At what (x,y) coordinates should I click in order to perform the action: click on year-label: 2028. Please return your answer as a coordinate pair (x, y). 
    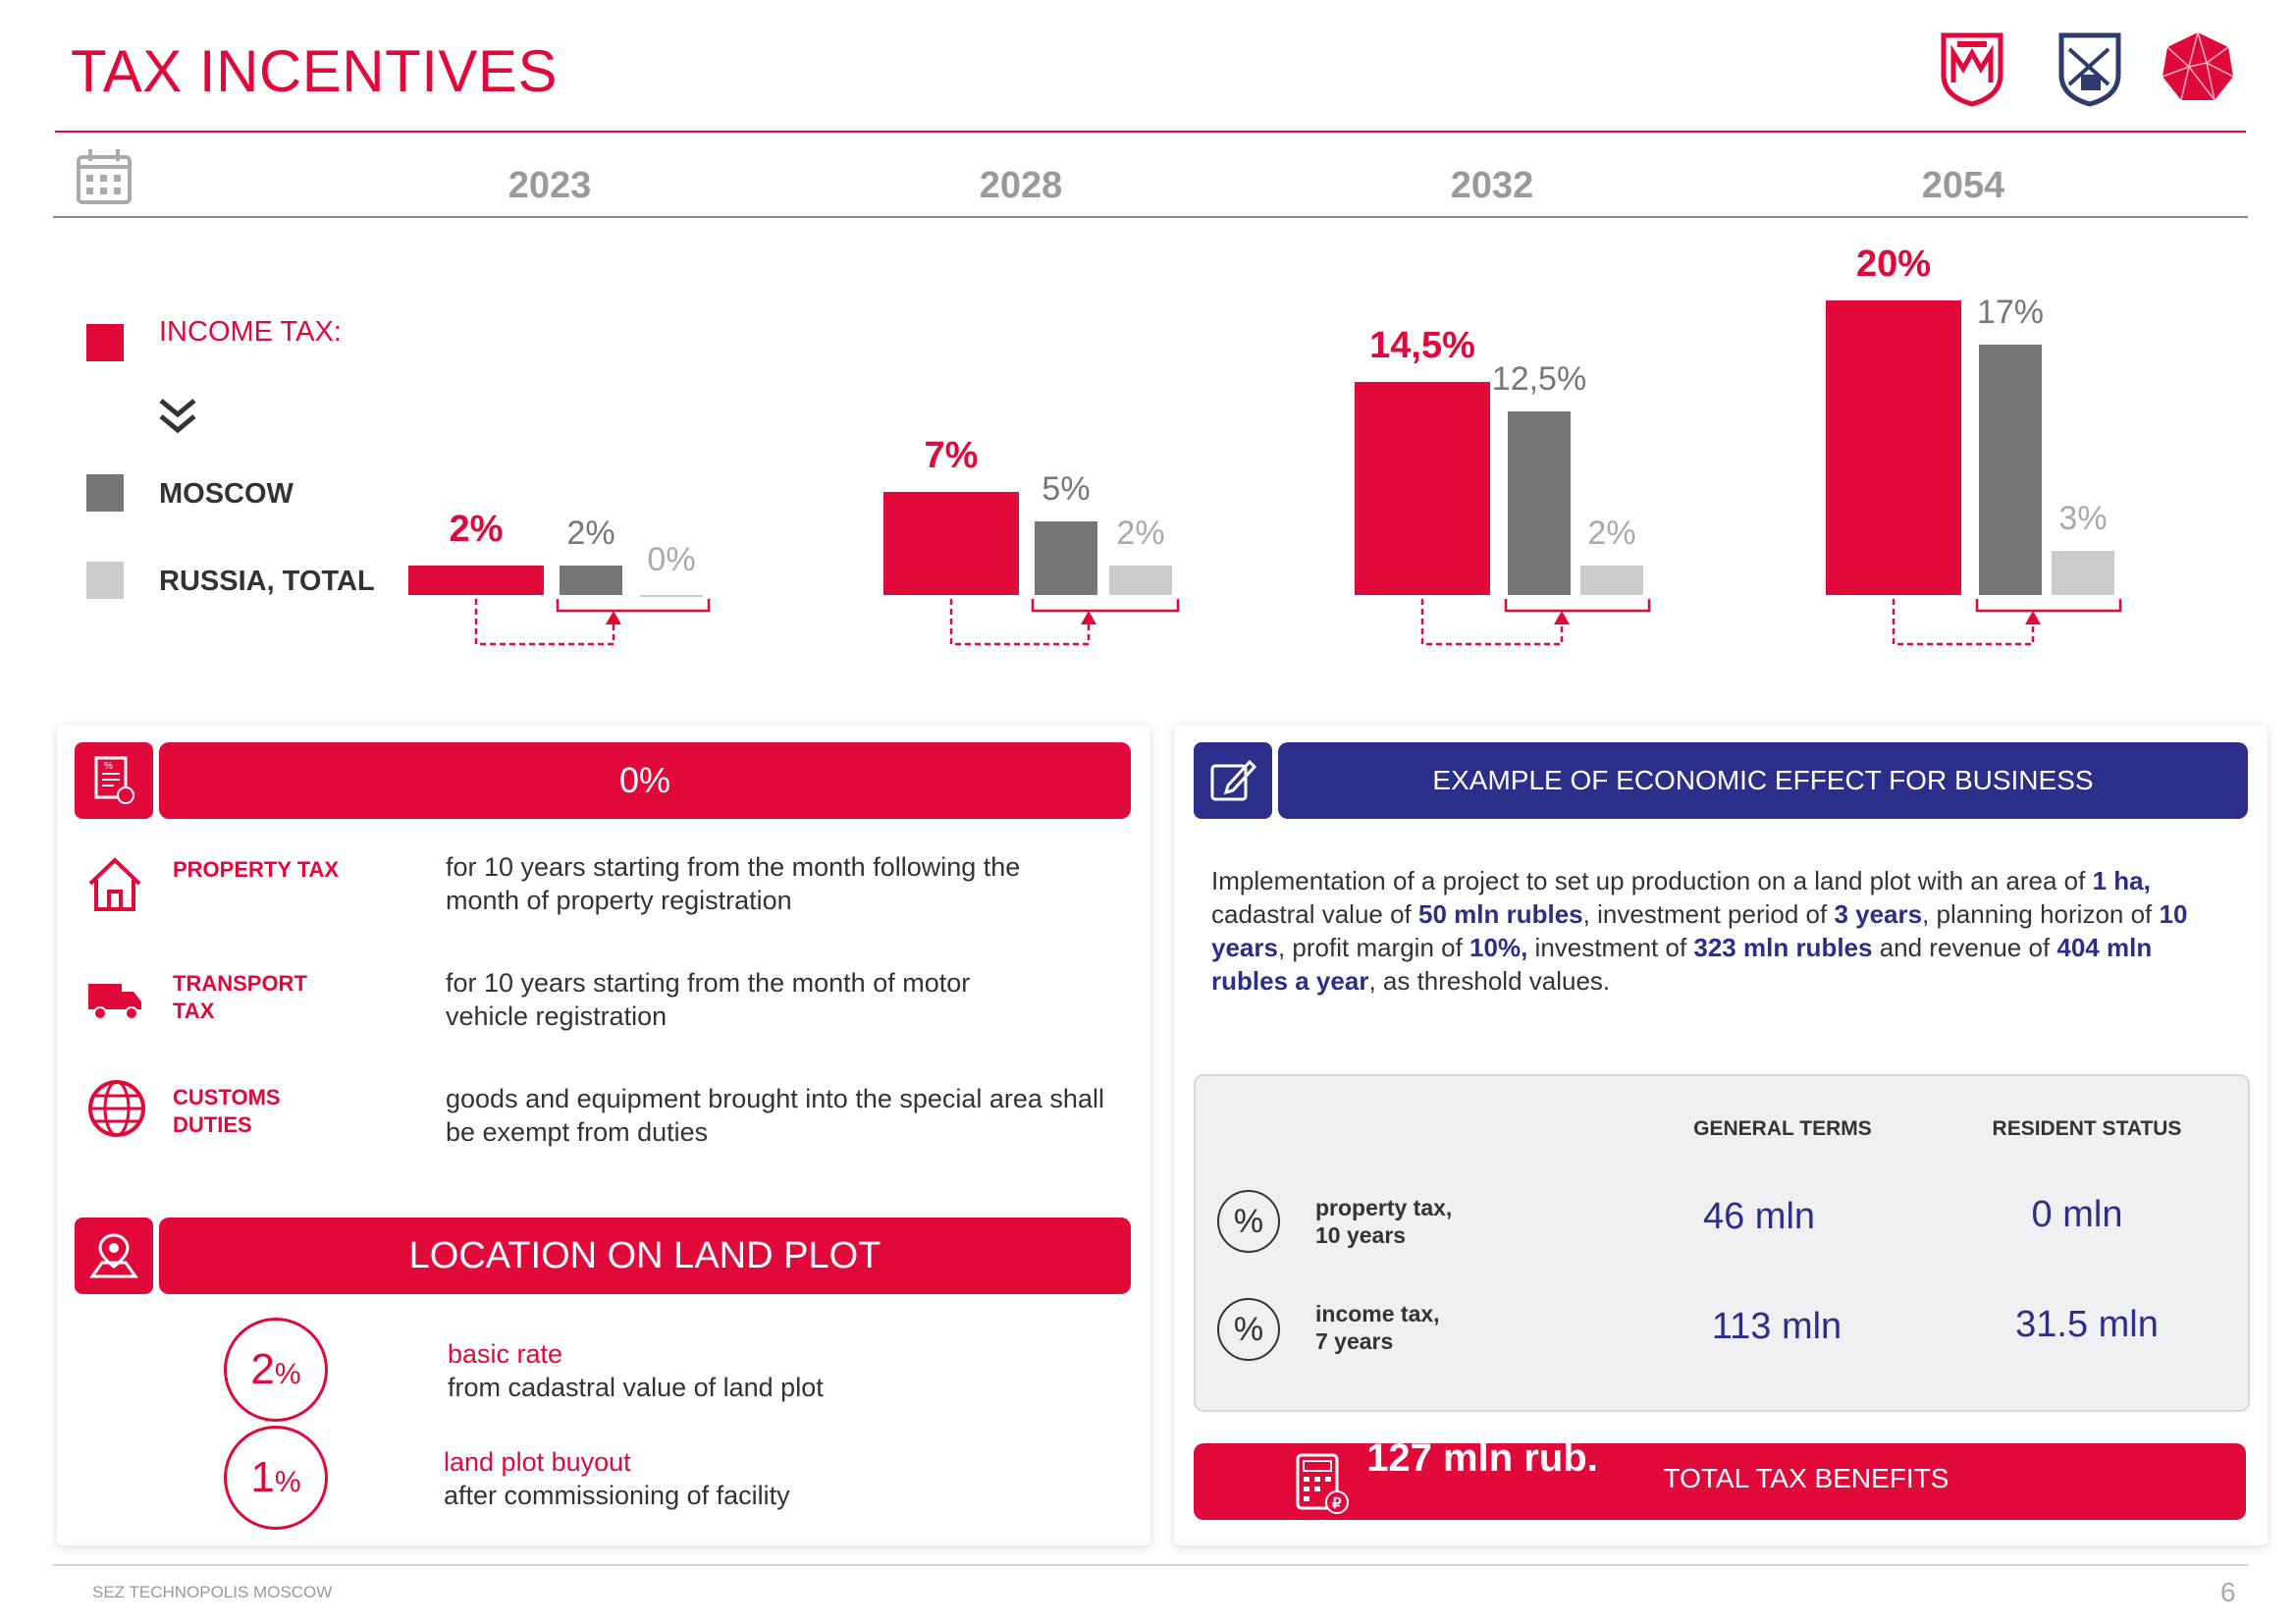
    Looking at the image, I should click on (1021, 185).